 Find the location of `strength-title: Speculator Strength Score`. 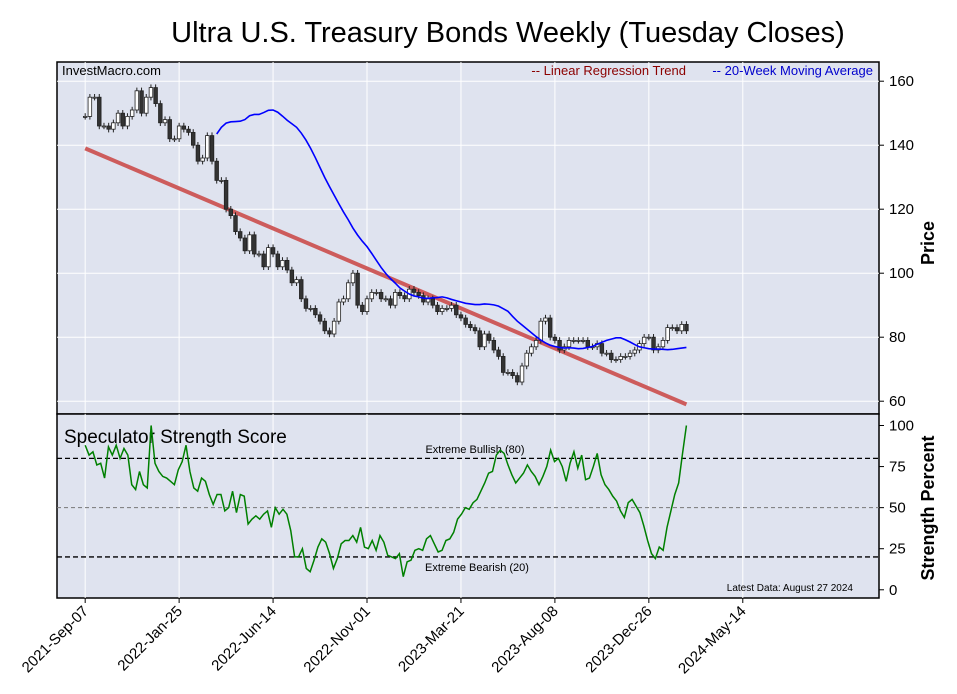

strength-title: Speculator Strength Score is located at coordinates (175, 437).